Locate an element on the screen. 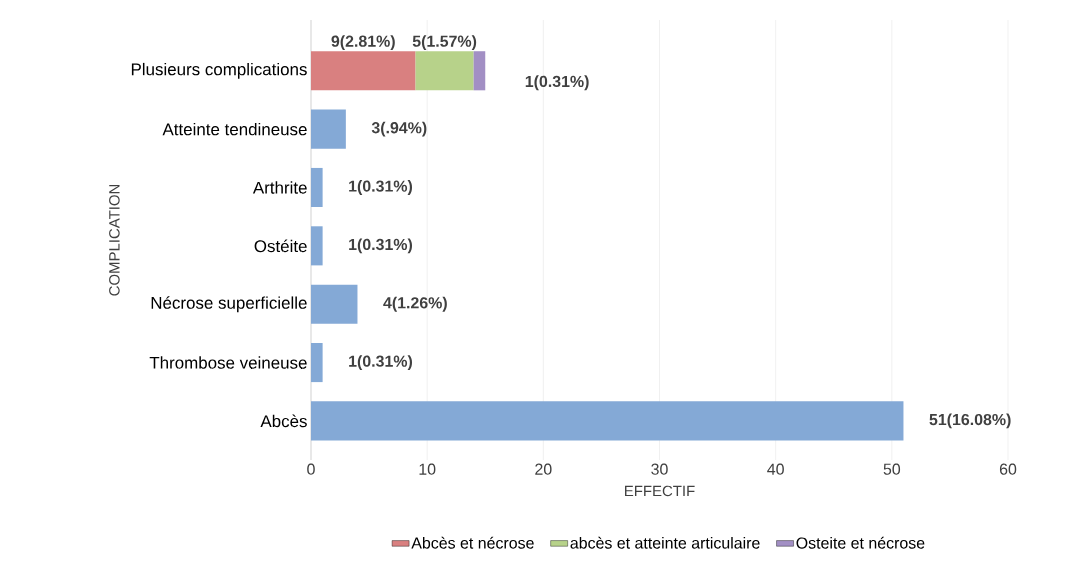  data-label: 5(1.57%) is located at coordinates (444, 43).